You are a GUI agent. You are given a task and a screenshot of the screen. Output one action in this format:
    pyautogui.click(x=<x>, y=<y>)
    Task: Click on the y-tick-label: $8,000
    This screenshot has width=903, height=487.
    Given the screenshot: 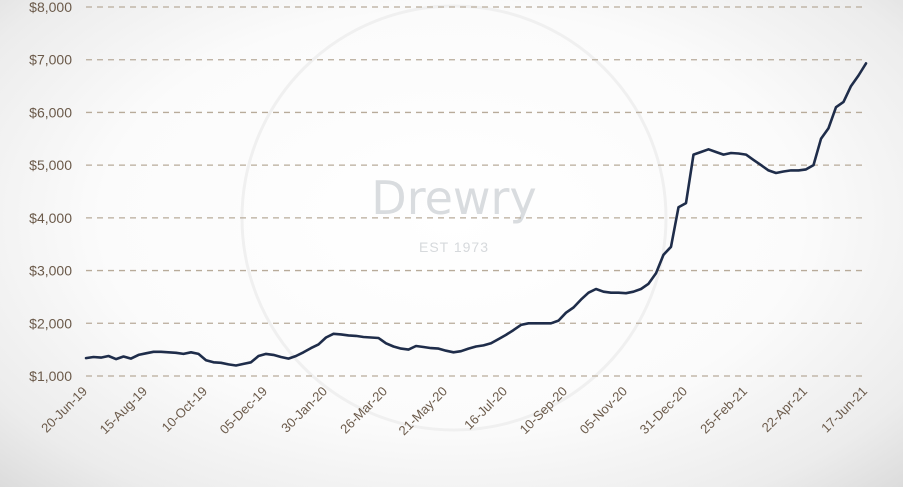 What is the action you would take?
    pyautogui.click(x=50, y=7)
    